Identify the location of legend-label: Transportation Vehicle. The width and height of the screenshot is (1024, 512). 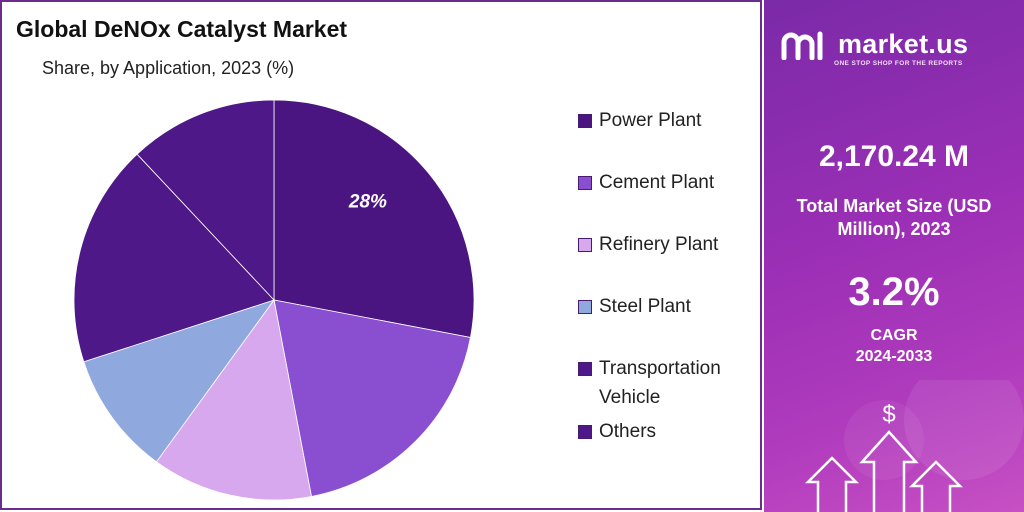
(660, 383).